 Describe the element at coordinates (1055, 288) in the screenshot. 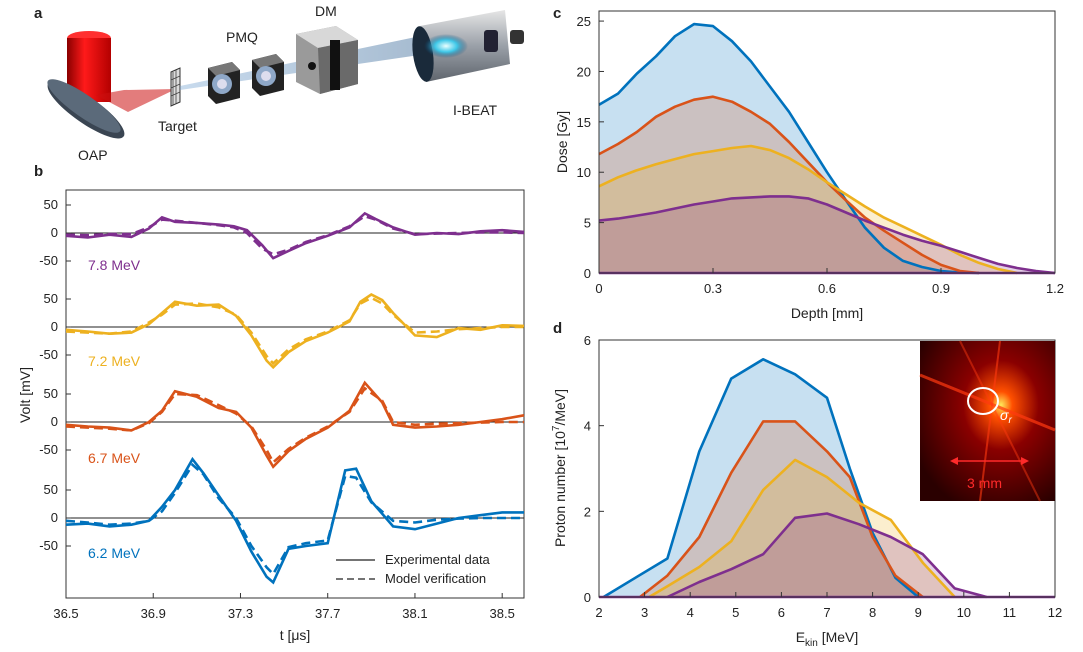

I see `x-tick-label: 1.2` at that location.